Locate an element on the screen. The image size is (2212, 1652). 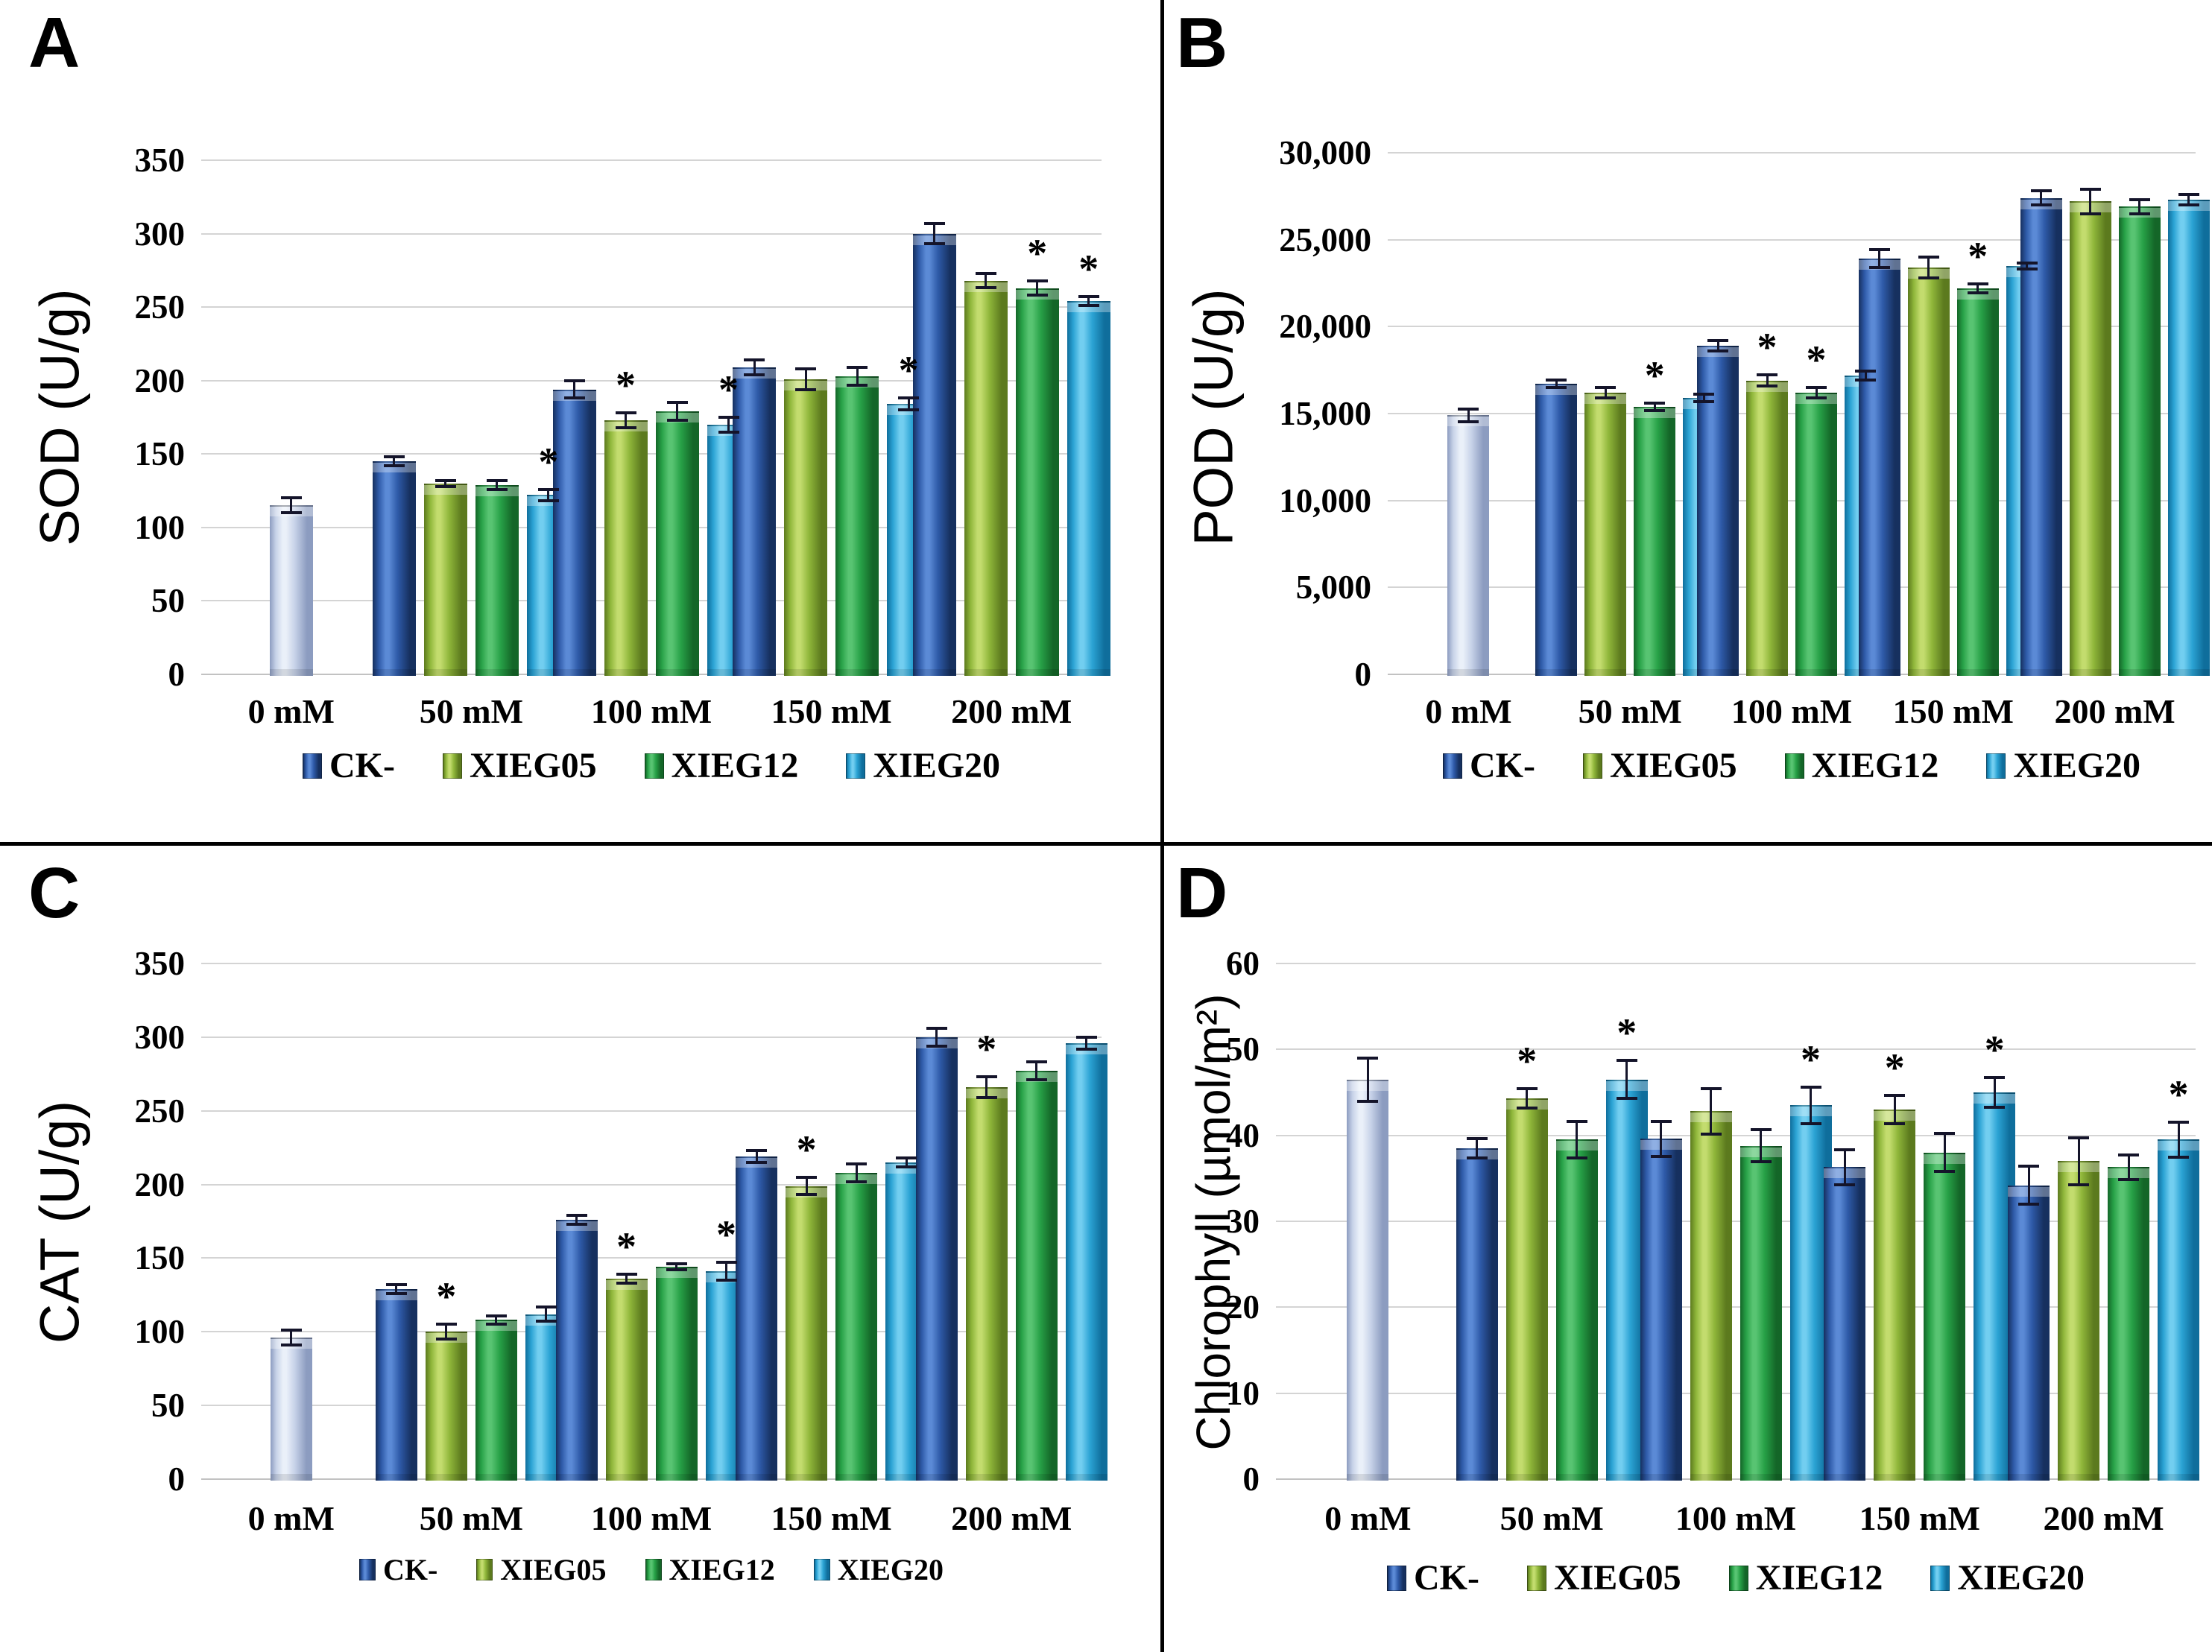
bar-CK- is located at coordinates (936, 1259).